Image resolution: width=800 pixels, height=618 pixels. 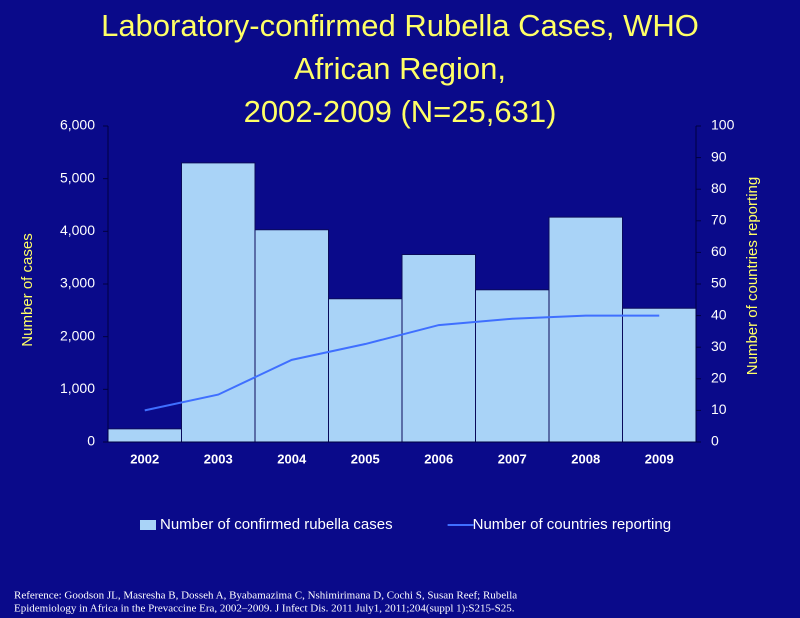 I want to click on y2-tick-label: 50, so click(x=719, y=283).